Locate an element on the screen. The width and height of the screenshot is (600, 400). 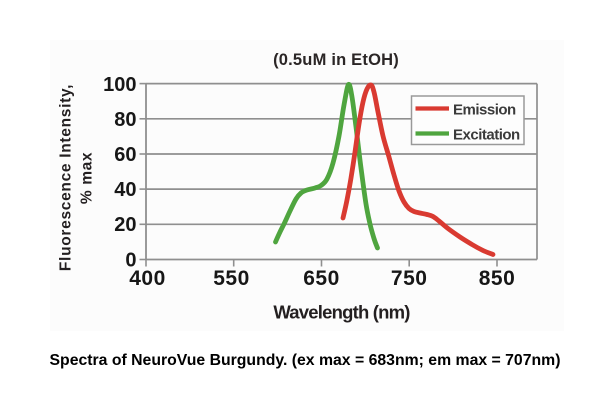
svg-text: 650 is located at coordinates (321, 278).